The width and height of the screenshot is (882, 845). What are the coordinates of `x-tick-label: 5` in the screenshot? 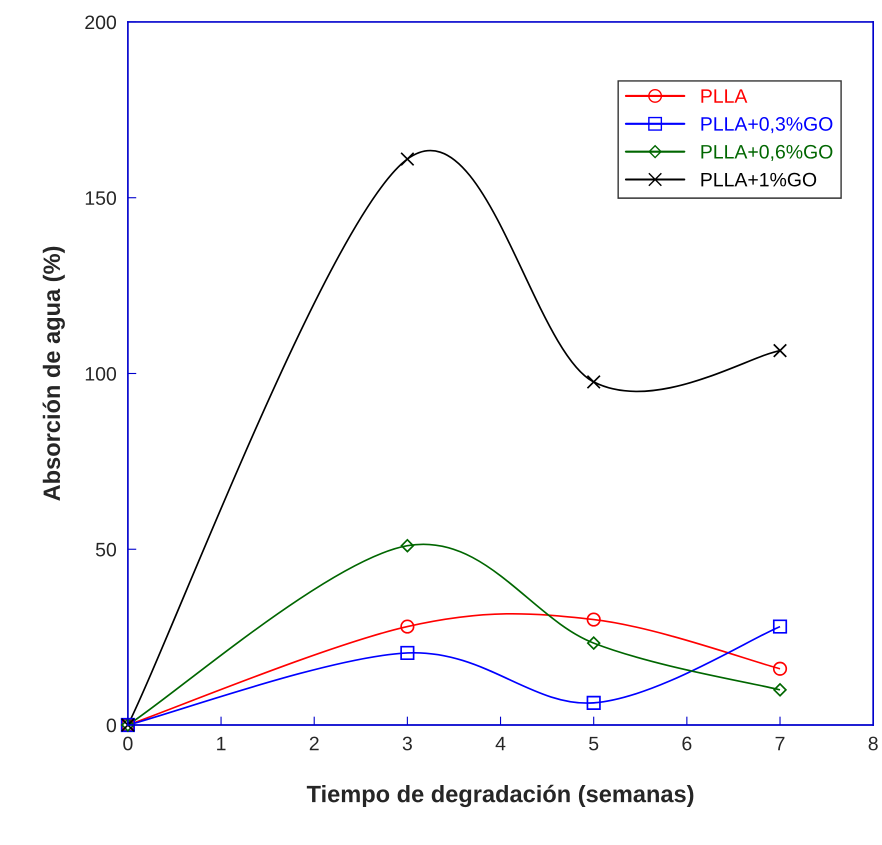 It's located at (593, 743).